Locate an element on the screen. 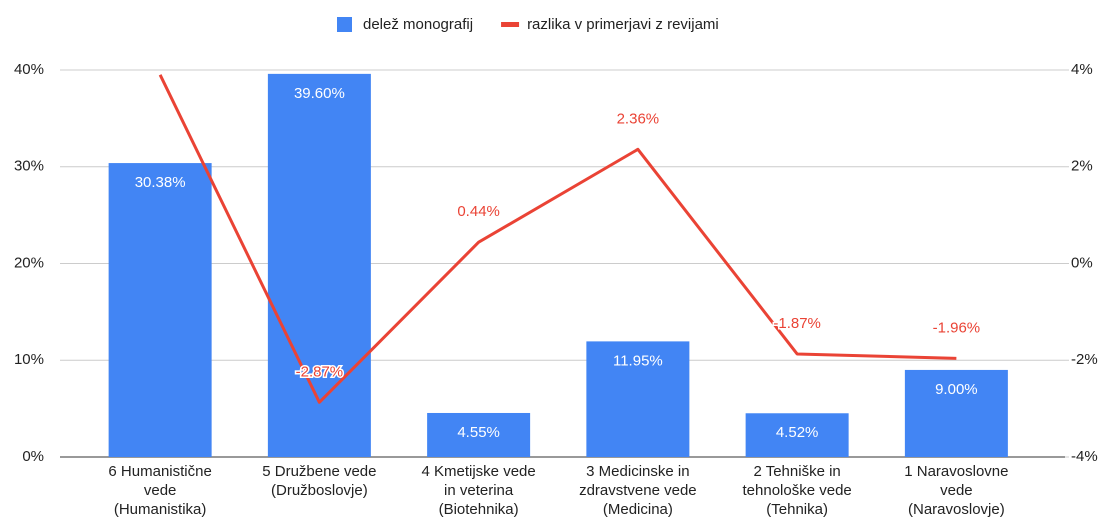 The height and width of the screenshot is (526, 1105). line-label: -1.96% is located at coordinates (957, 327).